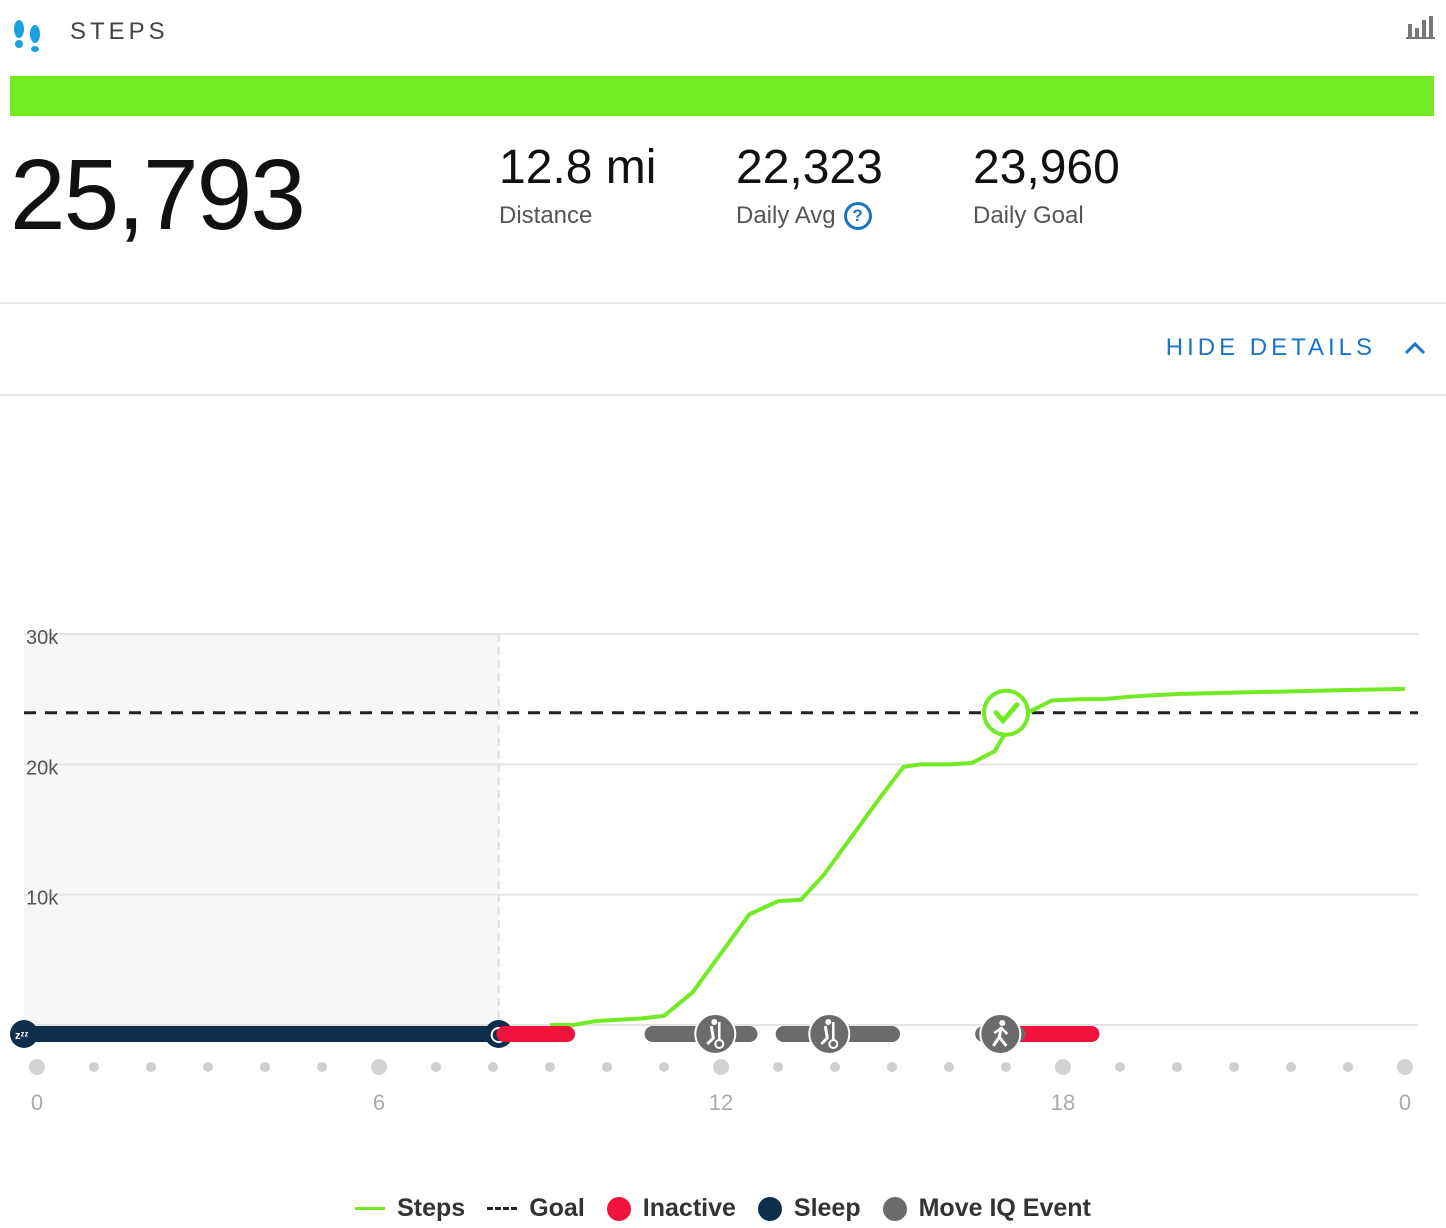 The width and height of the screenshot is (1446, 1228). What do you see at coordinates (1004, 1208) in the screenshot?
I see `legend-move-iq-label: Move IQ Event` at bounding box center [1004, 1208].